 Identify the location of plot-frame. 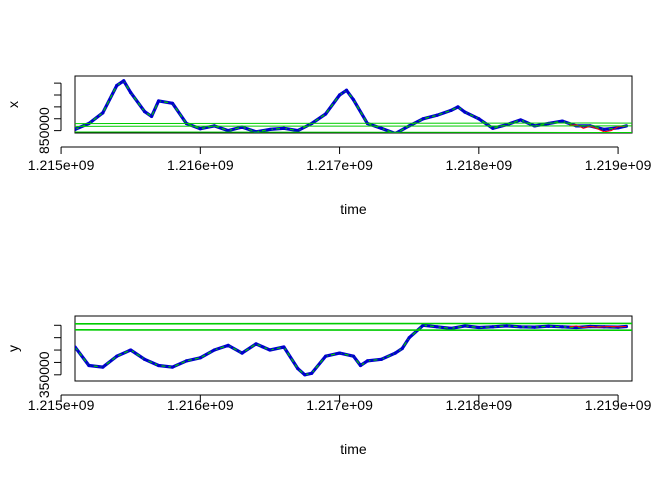
(353, 104).